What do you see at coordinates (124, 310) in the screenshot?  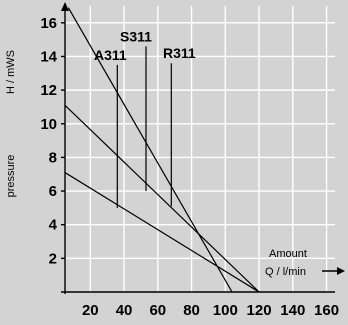 I see `x-tick-label: 40` at bounding box center [124, 310].